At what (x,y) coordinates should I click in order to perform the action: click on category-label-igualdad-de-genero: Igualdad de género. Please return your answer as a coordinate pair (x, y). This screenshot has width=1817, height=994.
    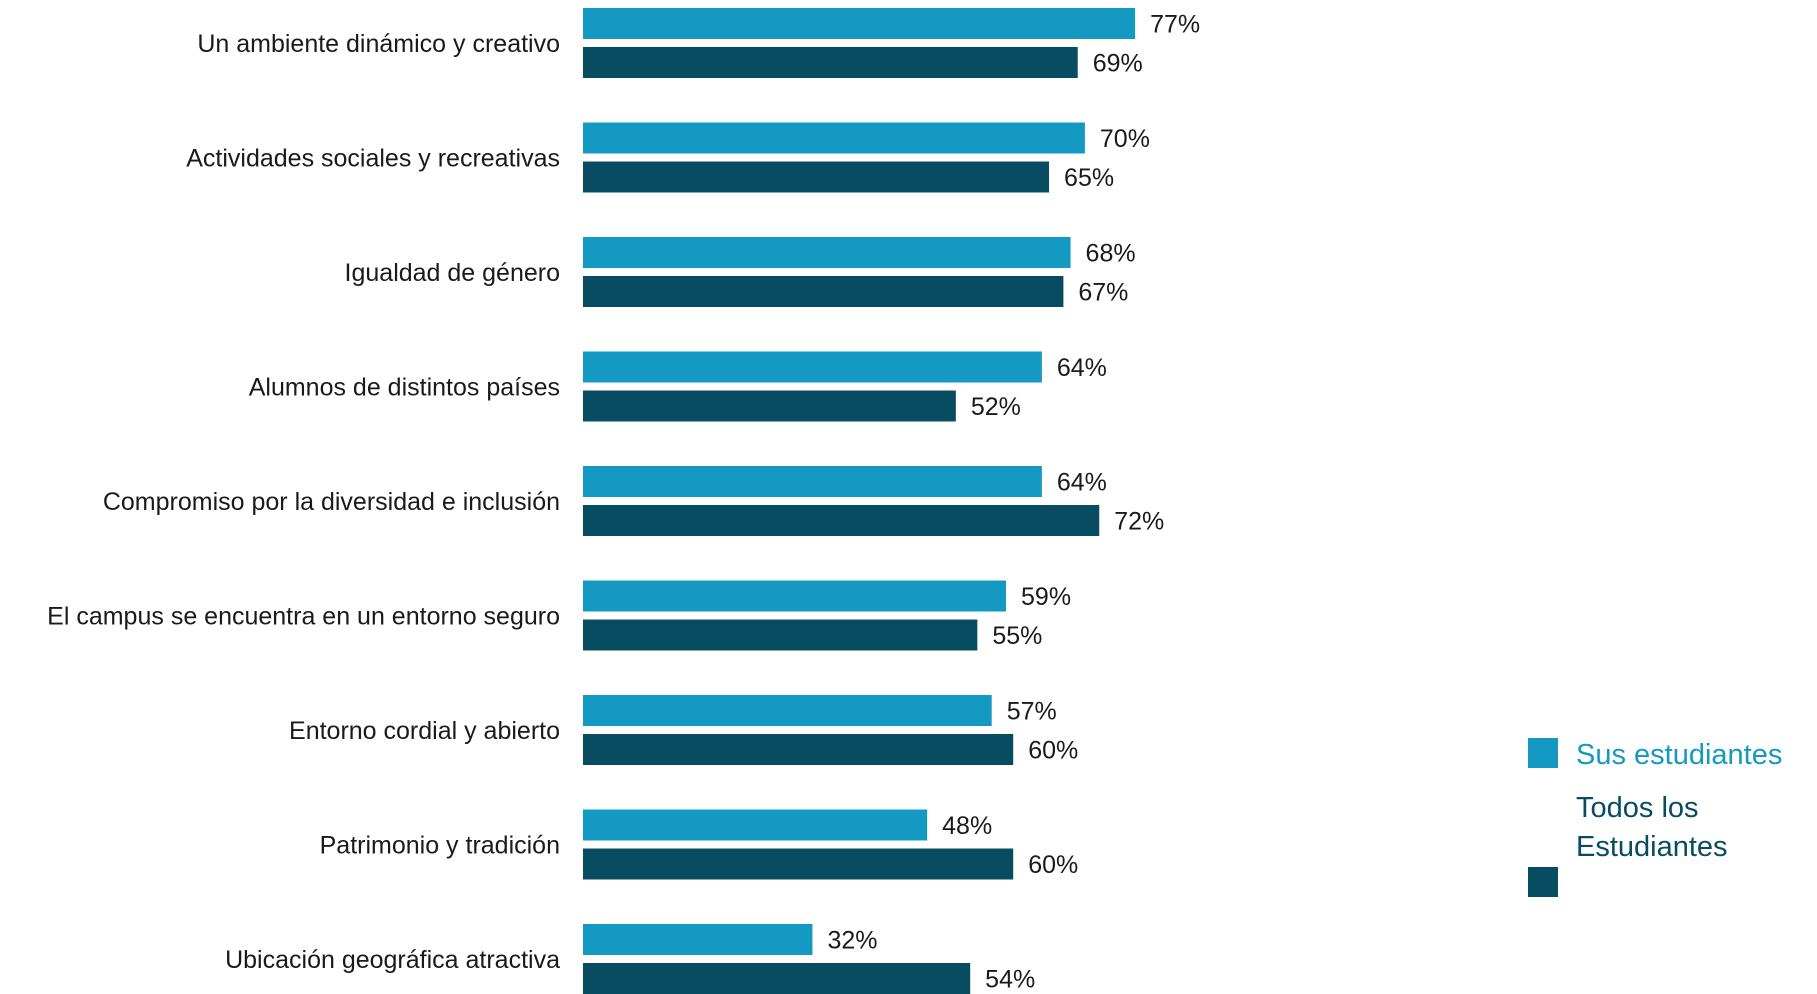
    Looking at the image, I should click on (452, 273).